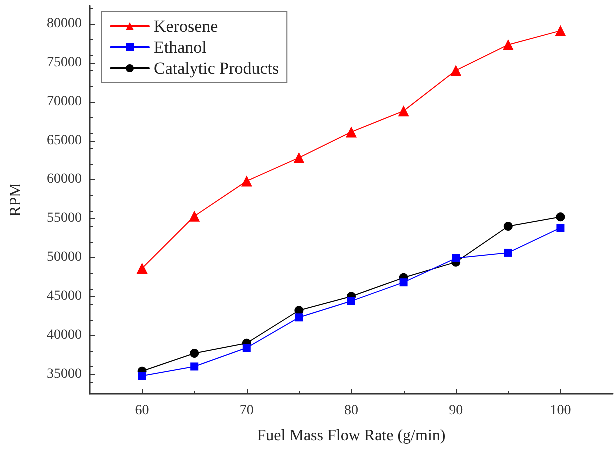 The height and width of the screenshot is (452, 616). I want to click on legend-label: Kerosene, so click(186, 26).